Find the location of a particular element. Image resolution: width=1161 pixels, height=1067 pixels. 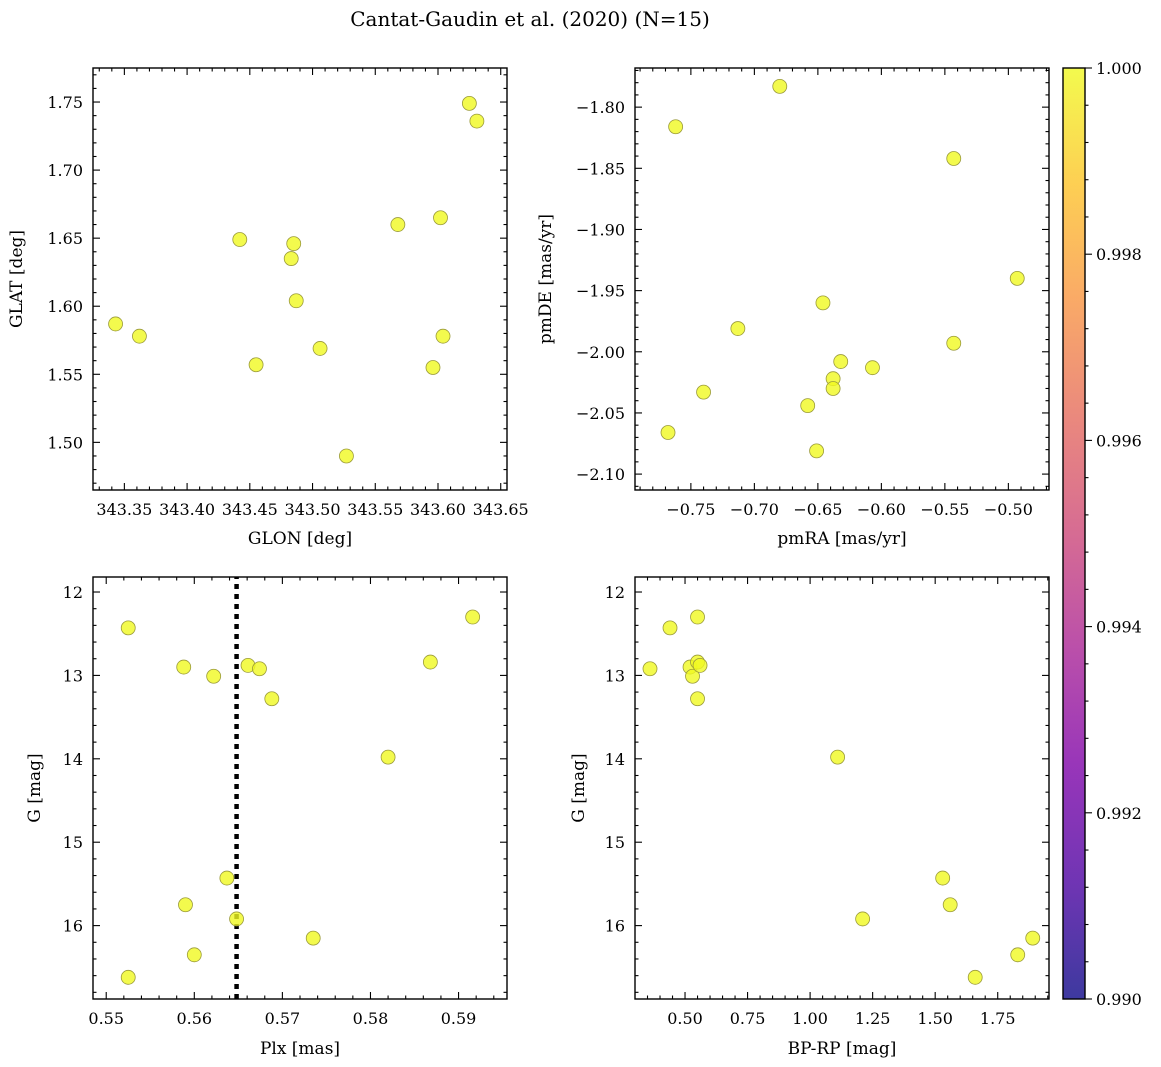

y-tick-label: −1.80 is located at coordinates (600, 107).